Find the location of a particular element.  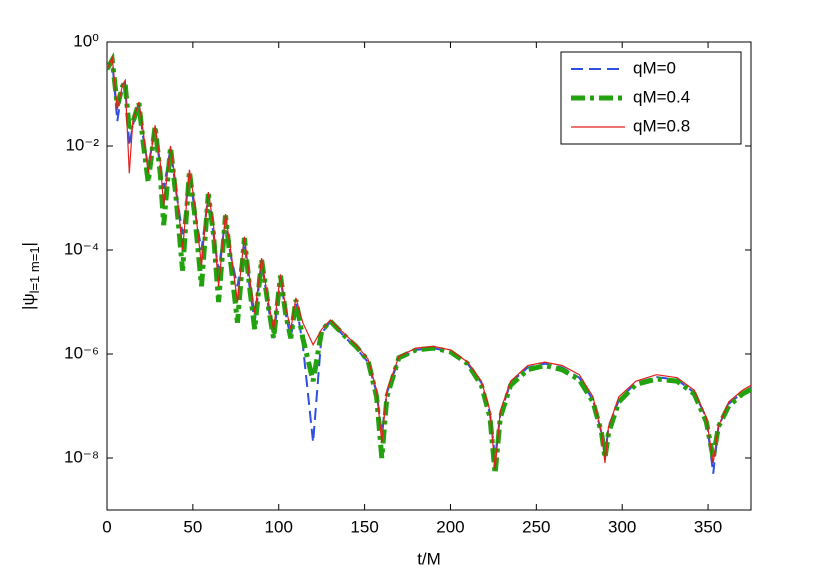

x-tick-label: 50 is located at coordinates (192, 526).